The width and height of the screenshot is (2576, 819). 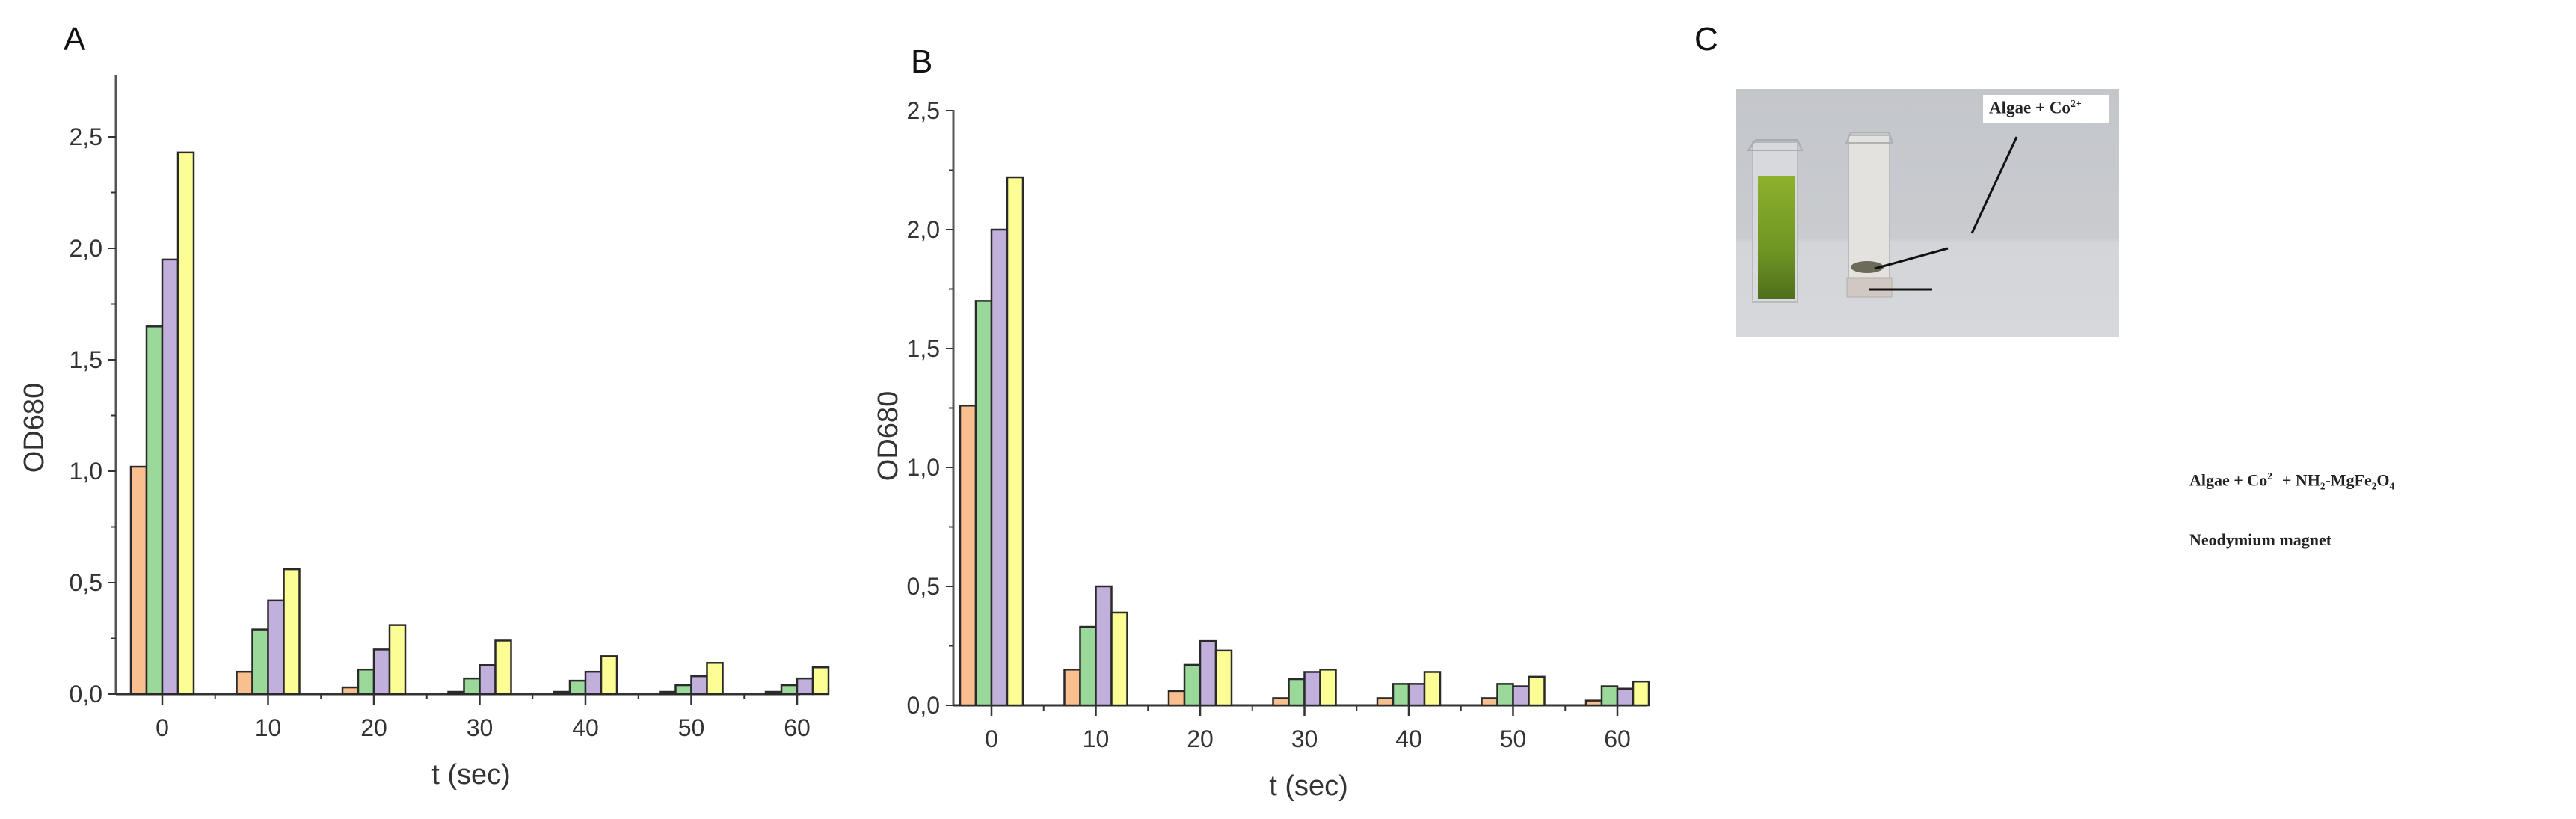 What do you see at coordinates (2299, 480) in the screenshot?
I see `label-part: + NH` at bounding box center [2299, 480].